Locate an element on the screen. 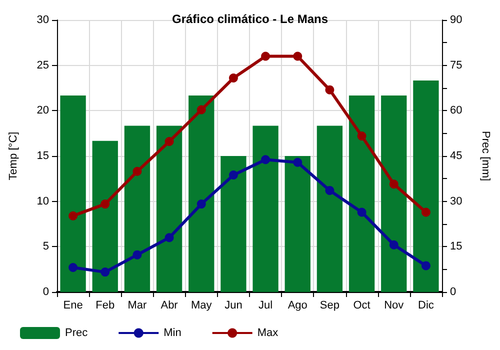 The height and width of the screenshot is (350, 500). y-tick-label: 15 is located at coordinates (42, 156).